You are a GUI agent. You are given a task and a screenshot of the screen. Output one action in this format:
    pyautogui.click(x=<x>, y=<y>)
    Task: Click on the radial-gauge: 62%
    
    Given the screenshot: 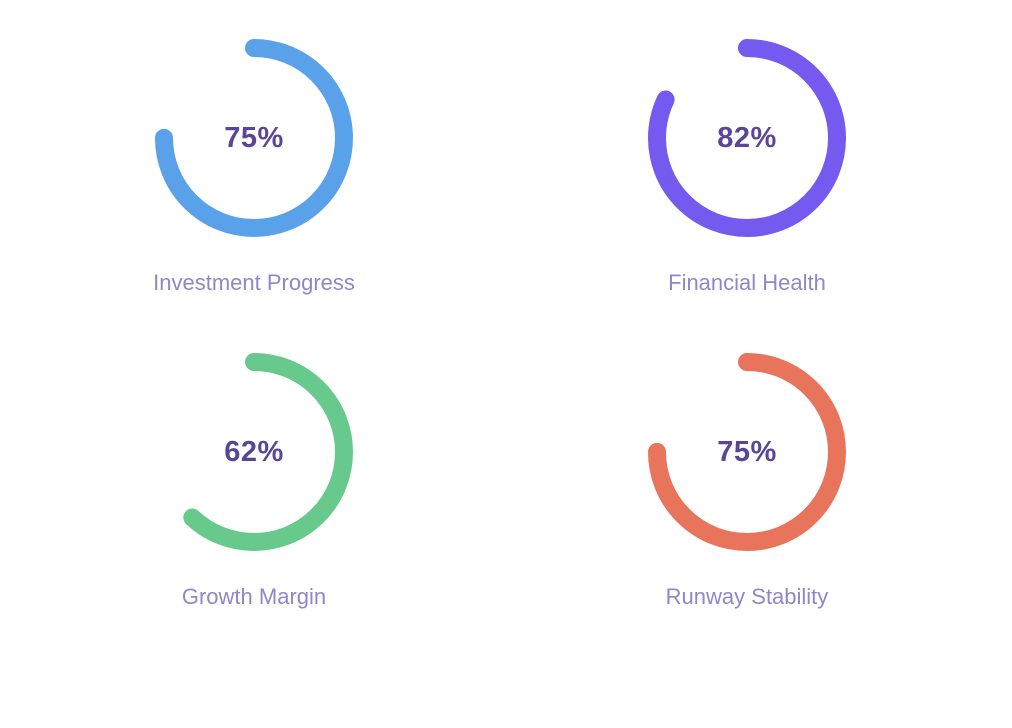 What is the action you would take?
    pyautogui.click(x=254, y=452)
    